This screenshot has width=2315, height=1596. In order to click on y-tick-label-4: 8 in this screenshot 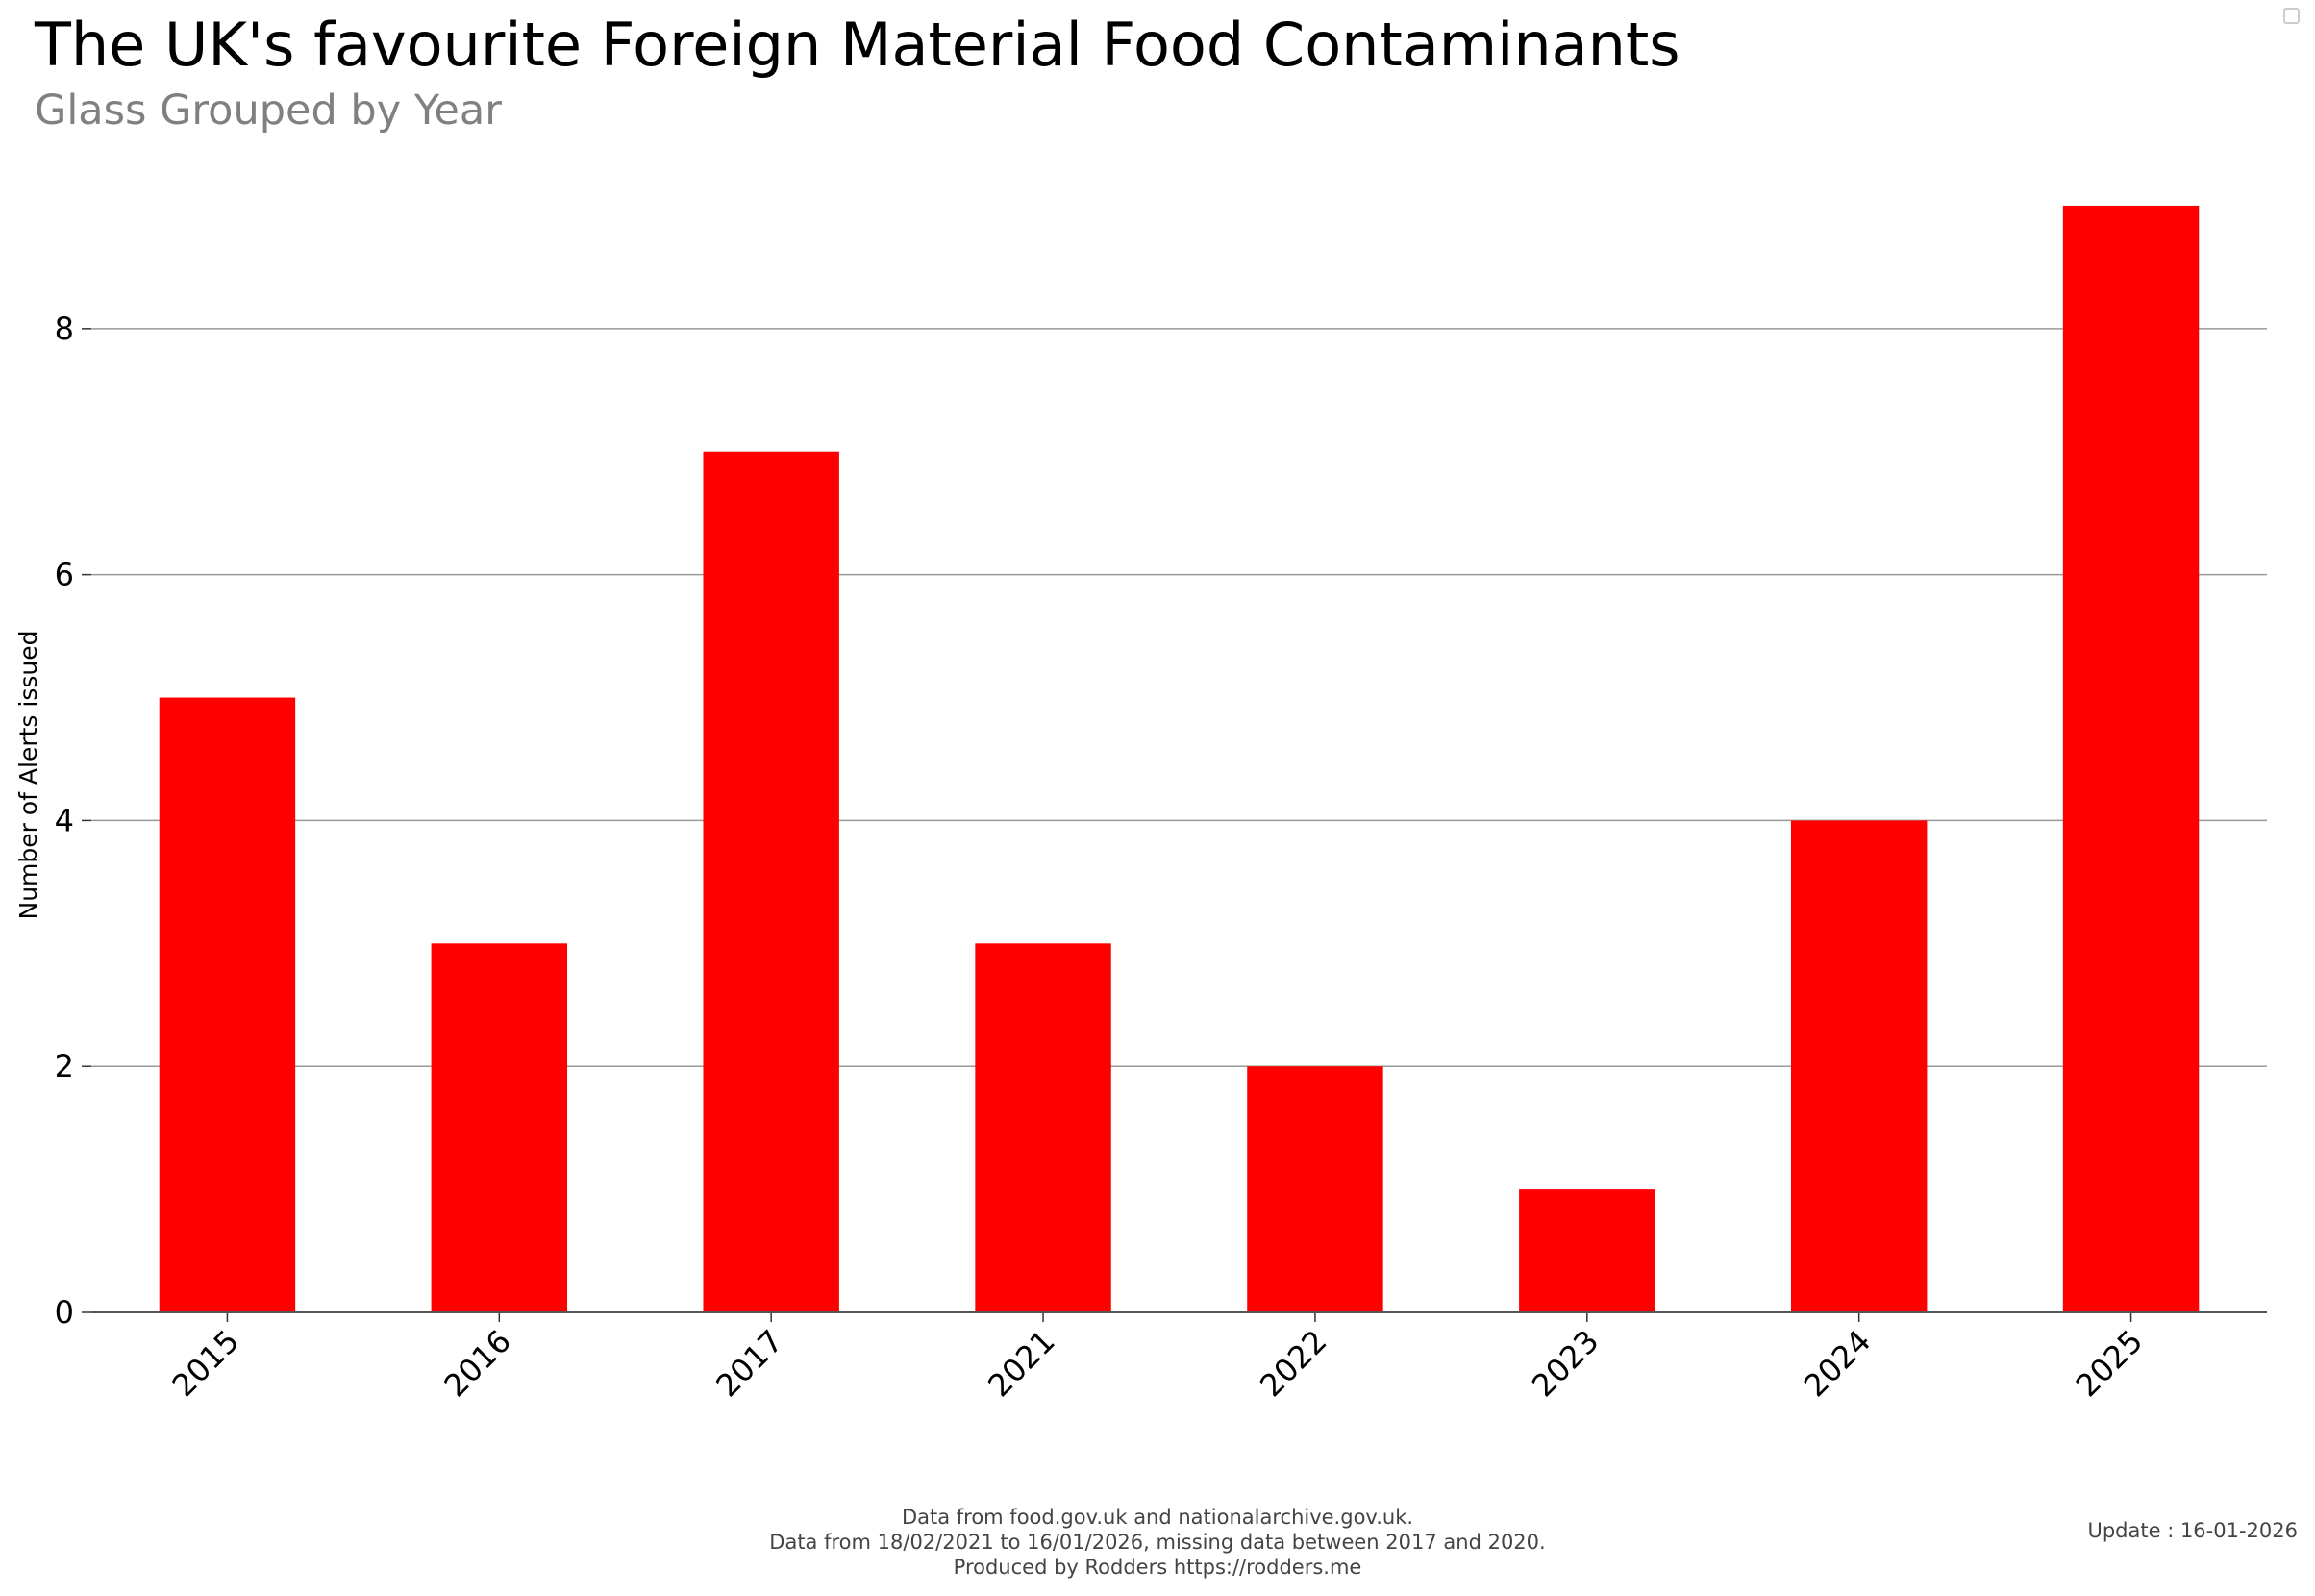, I will do `click(64, 329)`.